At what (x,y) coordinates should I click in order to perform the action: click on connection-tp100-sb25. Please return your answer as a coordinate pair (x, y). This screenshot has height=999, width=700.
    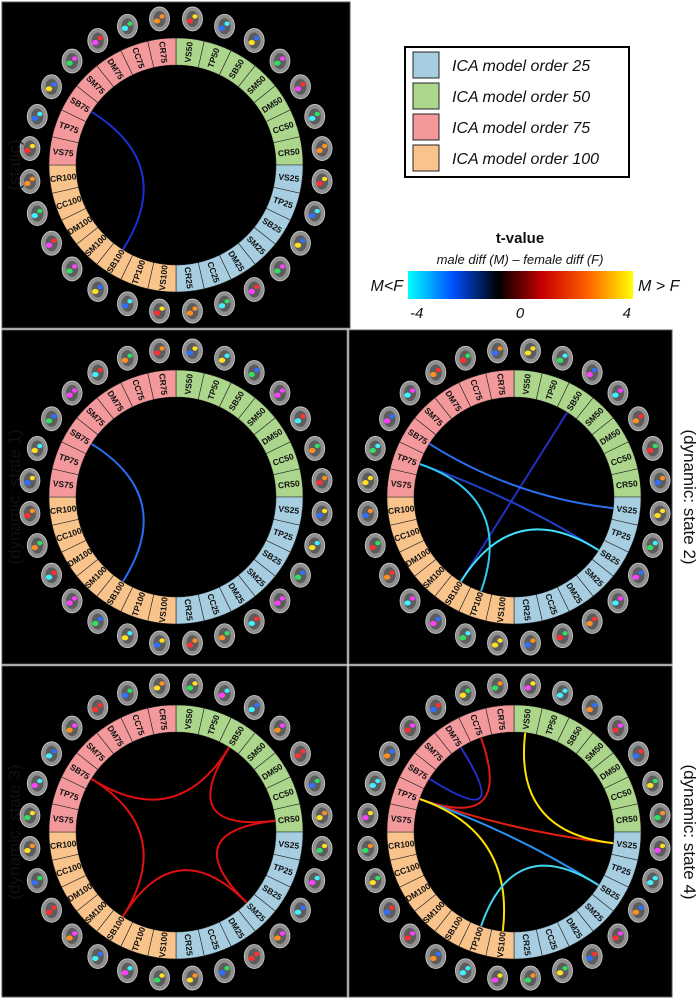
    Looking at the image, I should click on (539, 895).